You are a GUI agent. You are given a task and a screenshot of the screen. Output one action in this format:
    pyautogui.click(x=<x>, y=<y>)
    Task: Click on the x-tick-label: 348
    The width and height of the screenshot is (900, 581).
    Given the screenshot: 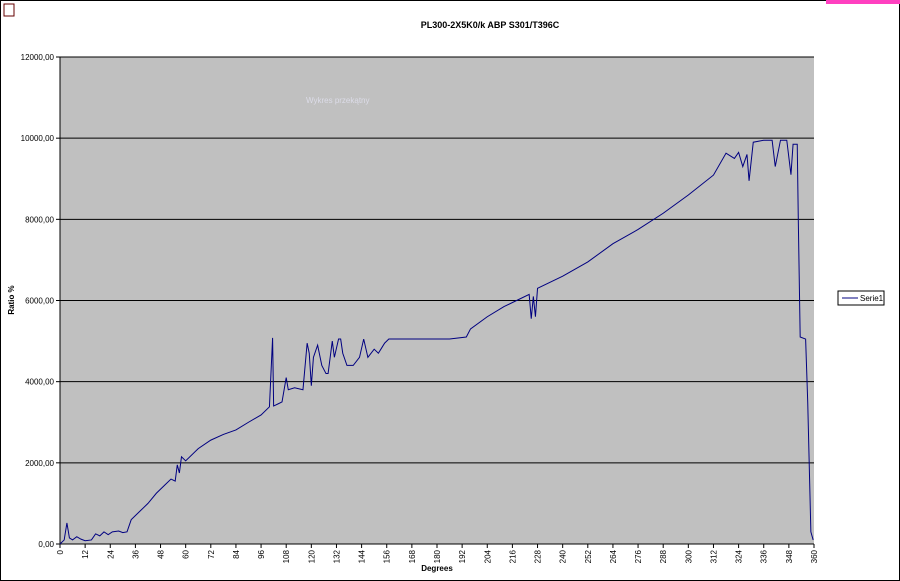 What is the action you would take?
    pyautogui.click(x=789, y=556)
    